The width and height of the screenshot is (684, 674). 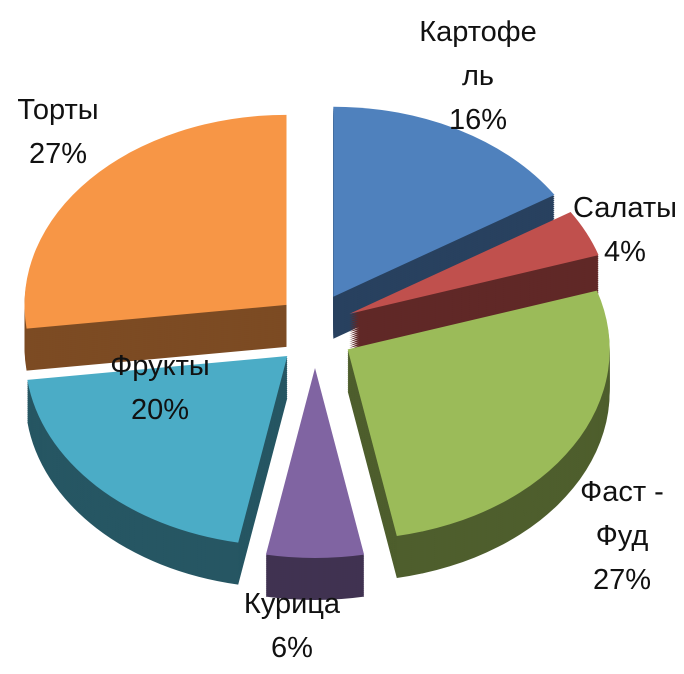 What do you see at coordinates (160, 388) in the screenshot?
I see `slice-label: Фрукты 20%` at bounding box center [160, 388].